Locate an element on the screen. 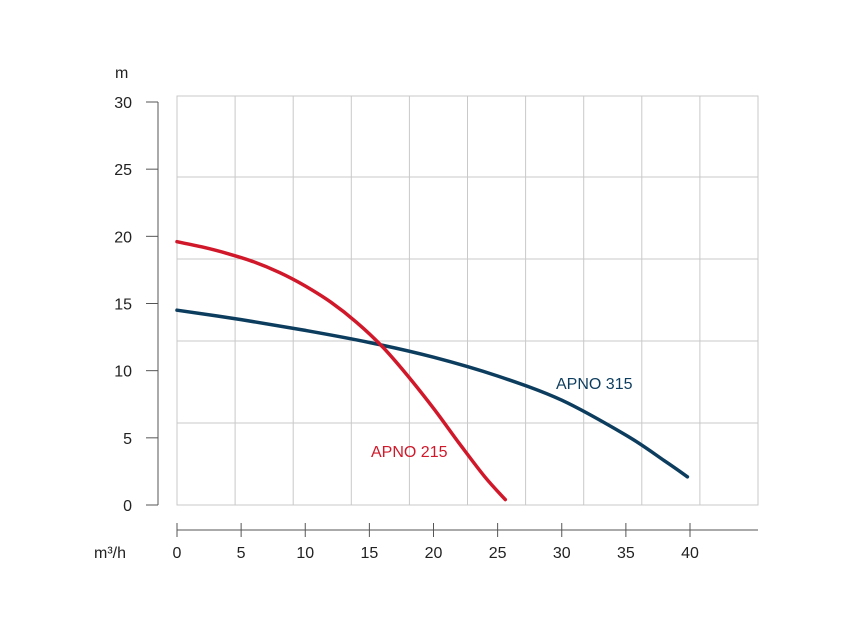 This screenshot has width=842, height=644. y-tick-label: 15 is located at coordinates (123, 305).